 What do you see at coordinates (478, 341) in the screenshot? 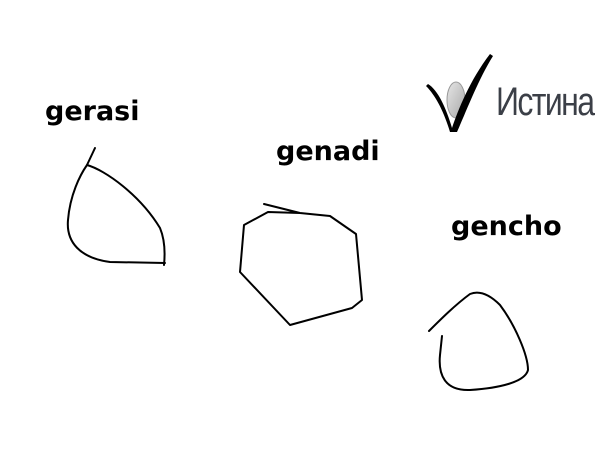
I see `triangle-shape` at bounding box center [478, 341].